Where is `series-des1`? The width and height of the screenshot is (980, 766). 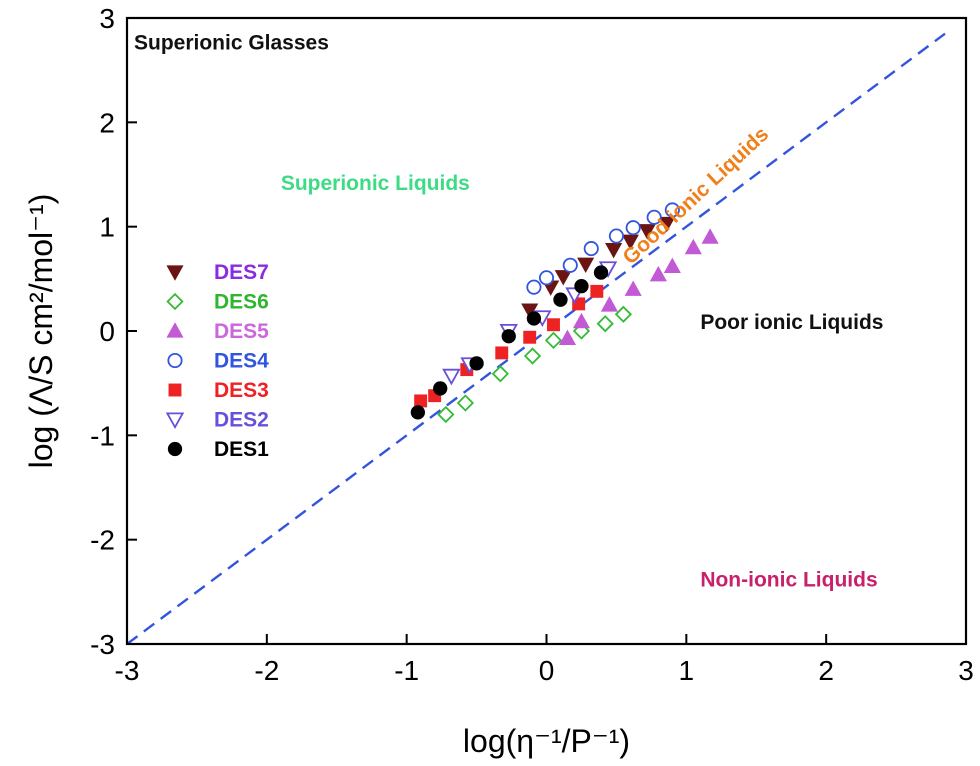 series-des1 is located at coordinates (509, 342).